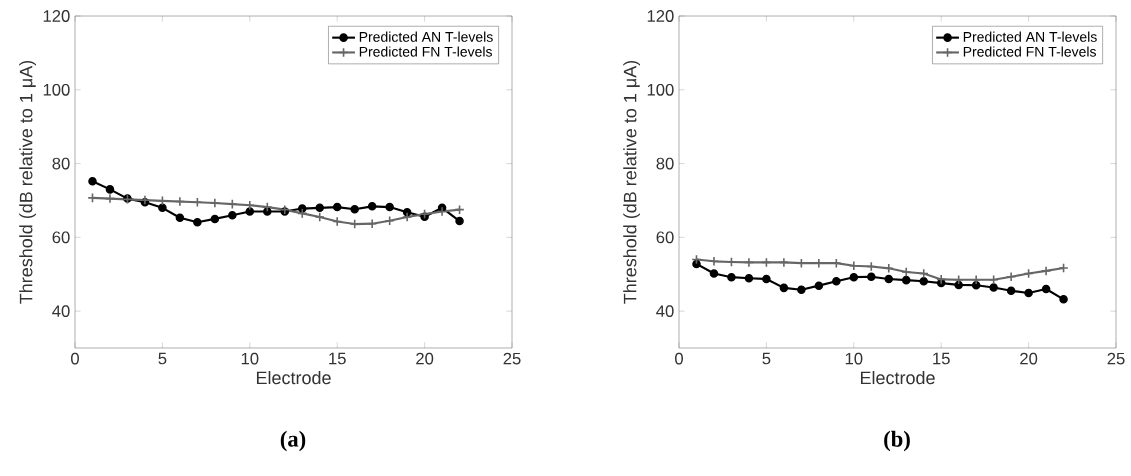 This screenshot has width=1131, height=476. What do you see at coordinates (897, 441) in the screenshot?
I see `text: (b)` at bounding box center [897, 441].